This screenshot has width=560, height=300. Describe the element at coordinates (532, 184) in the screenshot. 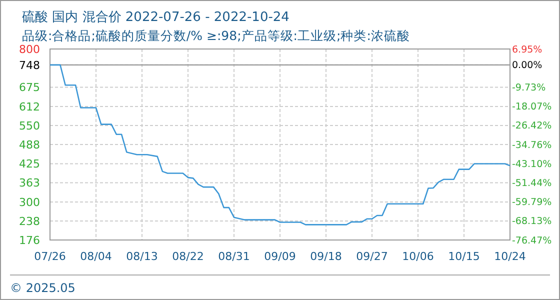

I see `y2-tick-label: -51.44%` at that location.